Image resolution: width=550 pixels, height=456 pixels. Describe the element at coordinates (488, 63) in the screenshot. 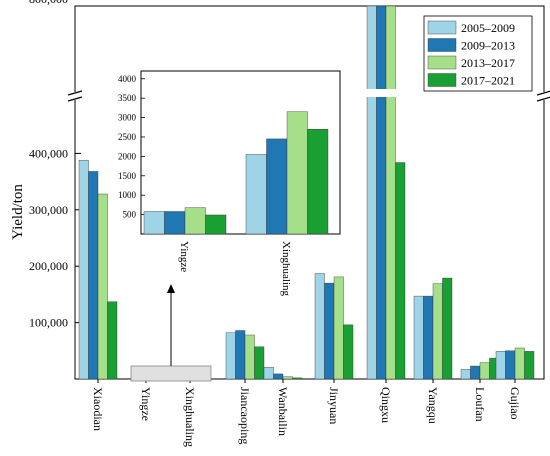

I see `legend-label-3: 2013–2017` at that location.